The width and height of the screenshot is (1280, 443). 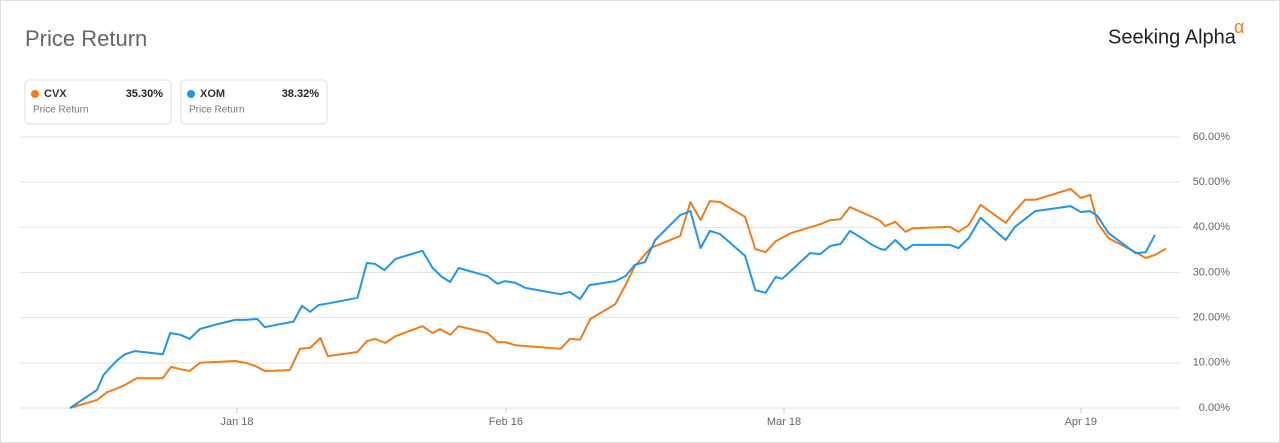 I want to click on legend-name: XOM, so click(x=212, y=94).